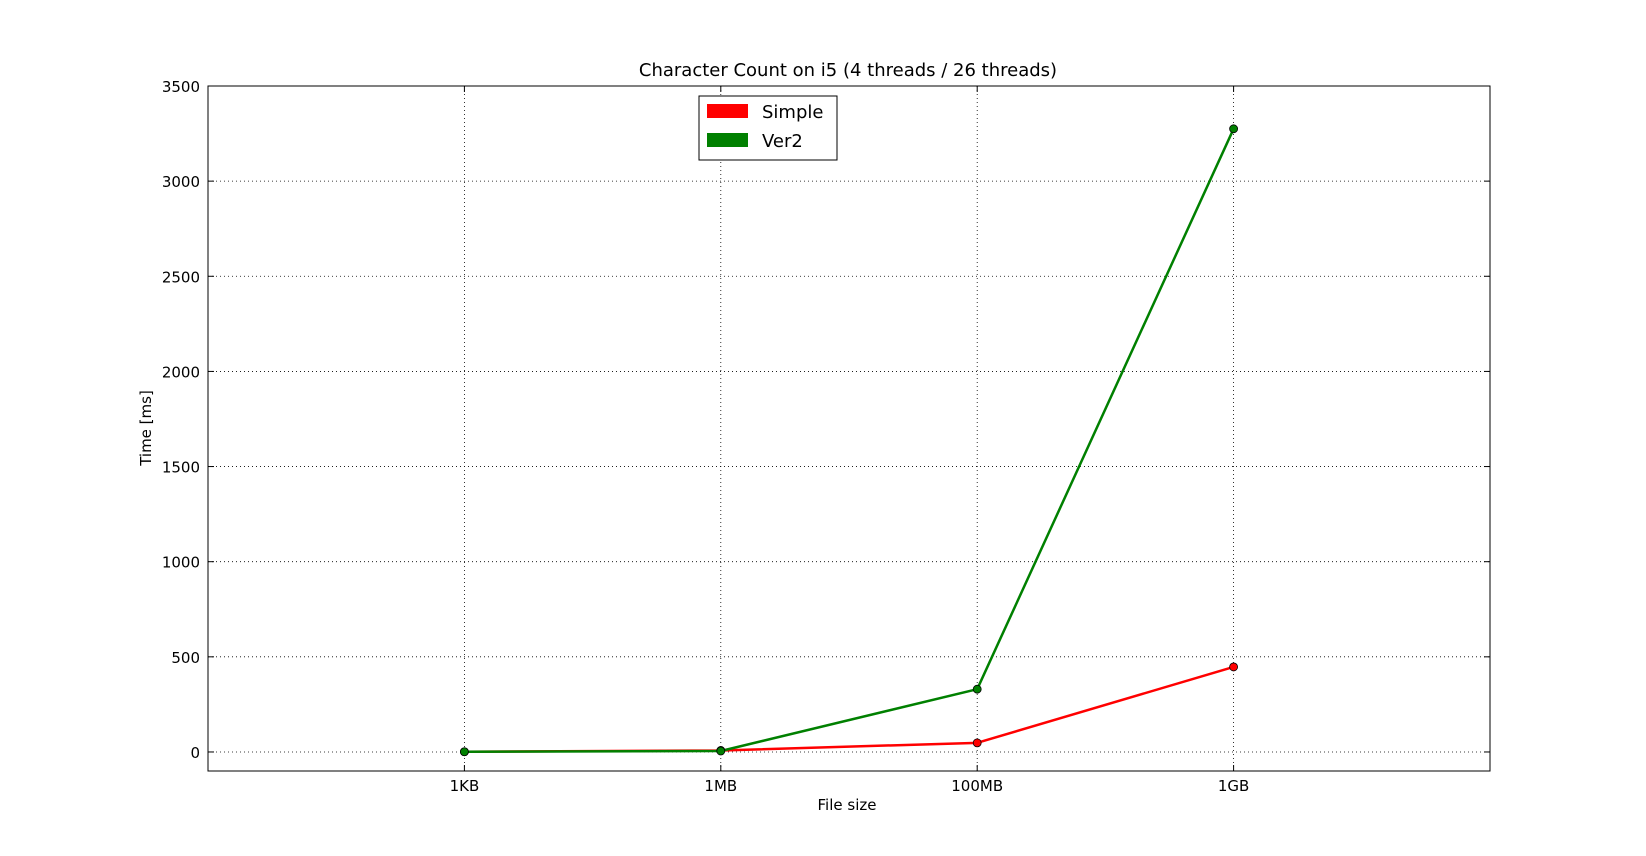 Image resolution: width=1646 pixels, height=856 pixels. Describe the element at coordinates (185, 658) in the screenshot. I see `y-tick-label: 500` at that location.